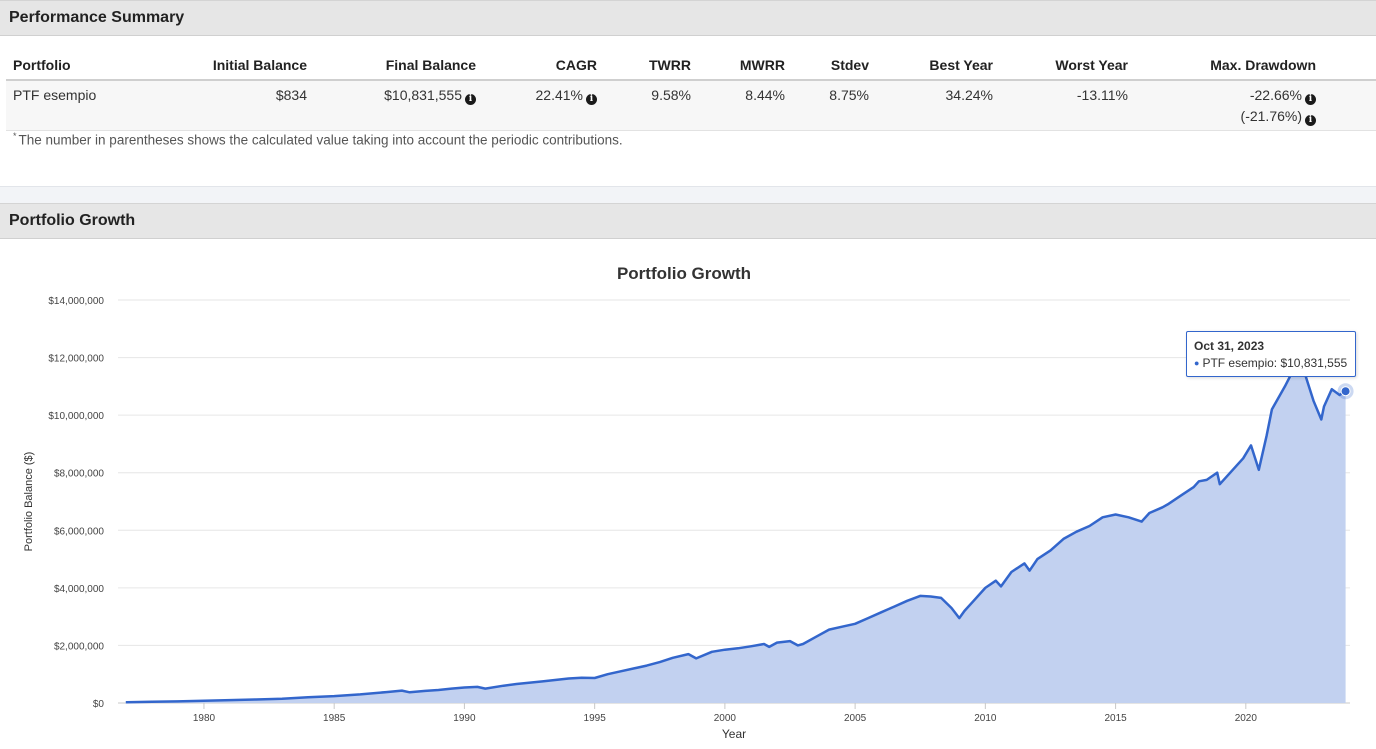  Describe the element at coordinates (688, 194) in the screenshot. I see `section-divider` at that location.